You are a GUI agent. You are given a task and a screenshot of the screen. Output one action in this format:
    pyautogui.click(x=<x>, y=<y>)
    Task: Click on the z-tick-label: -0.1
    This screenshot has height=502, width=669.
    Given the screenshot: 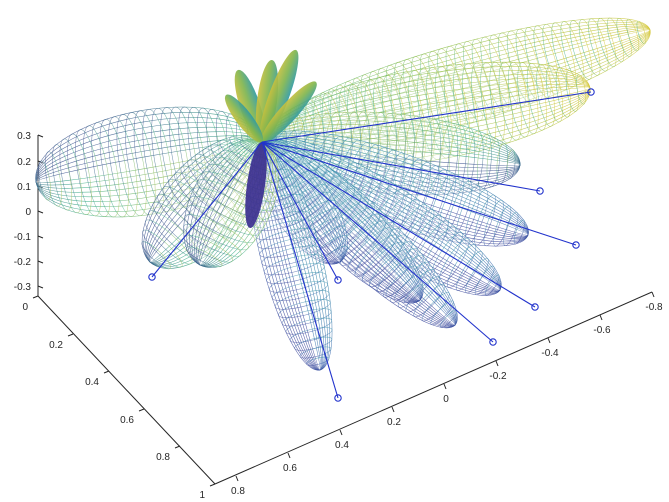 What is the action you would take?
    pyautogui.click(x=23, y=237)
    